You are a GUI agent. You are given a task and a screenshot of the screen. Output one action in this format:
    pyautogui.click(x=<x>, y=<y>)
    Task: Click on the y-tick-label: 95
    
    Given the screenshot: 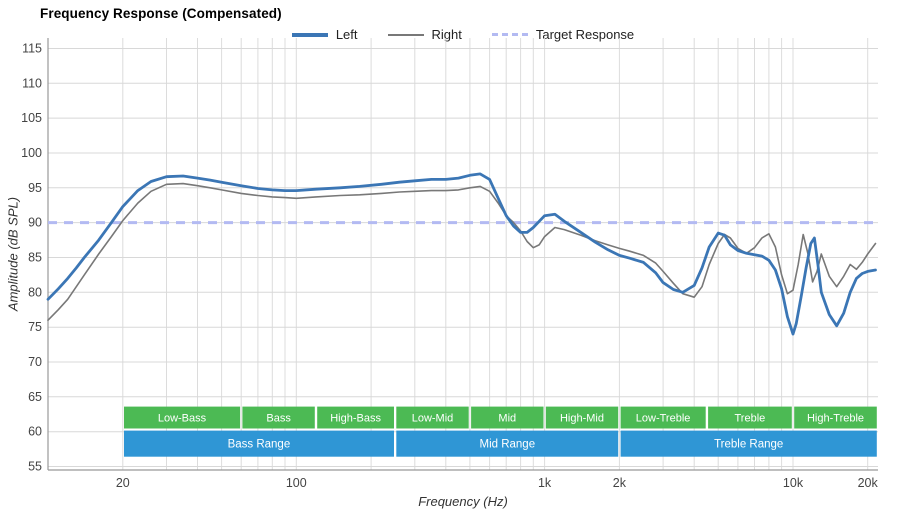 What is the action you would take?
    pyautogui.click(x=35, y=188)
    